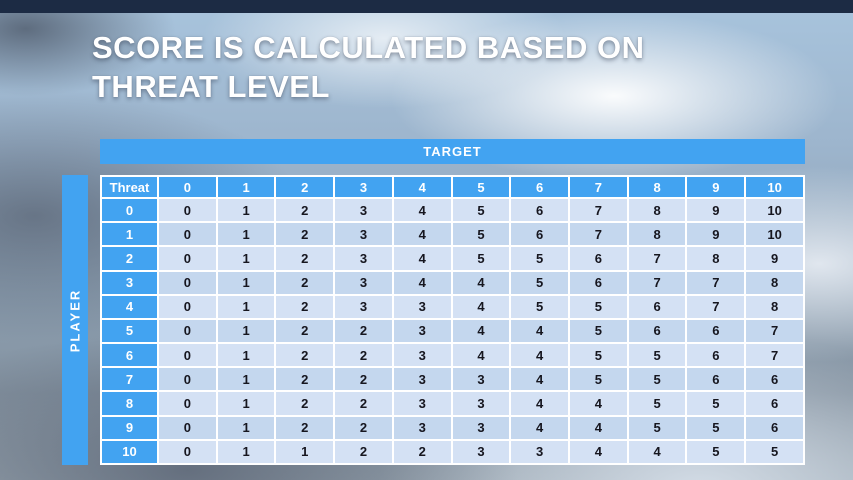 The width and height of the screenshot is (853, 480). Describe the element at coordinates (187, 187) in the screenshot. I see `column-header-0: 0` at that location.